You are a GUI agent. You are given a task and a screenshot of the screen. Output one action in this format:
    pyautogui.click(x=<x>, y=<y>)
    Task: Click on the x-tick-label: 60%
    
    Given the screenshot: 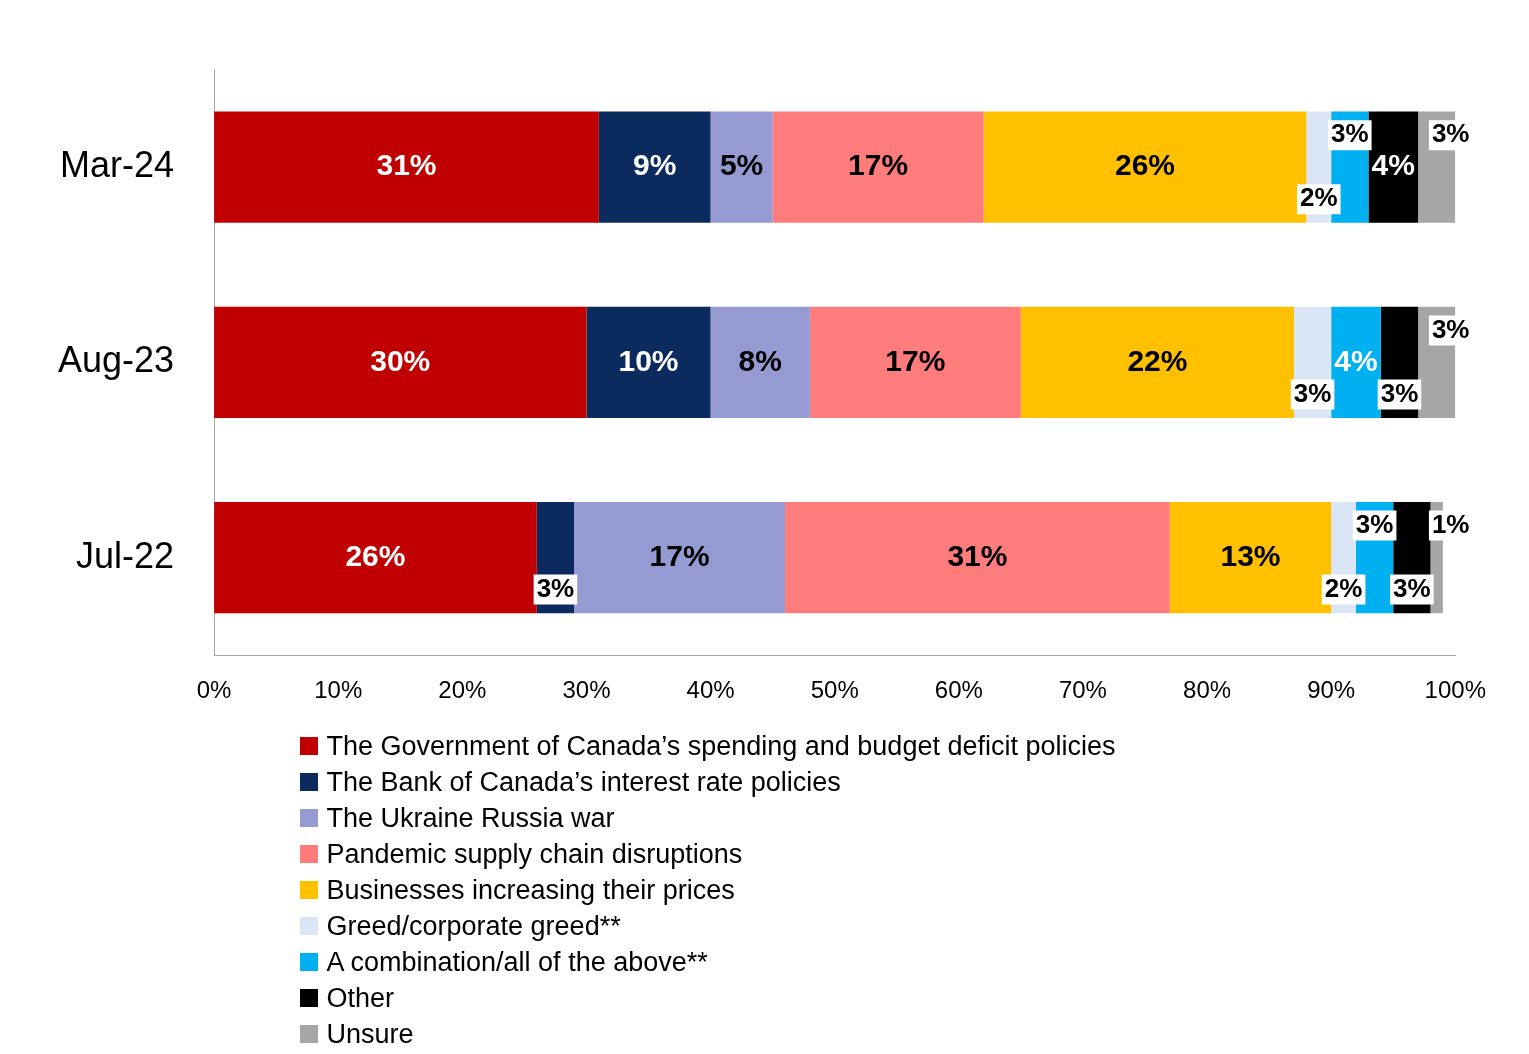 What is the action you would take?
    pyautogui.click(x=958, y=690)
    